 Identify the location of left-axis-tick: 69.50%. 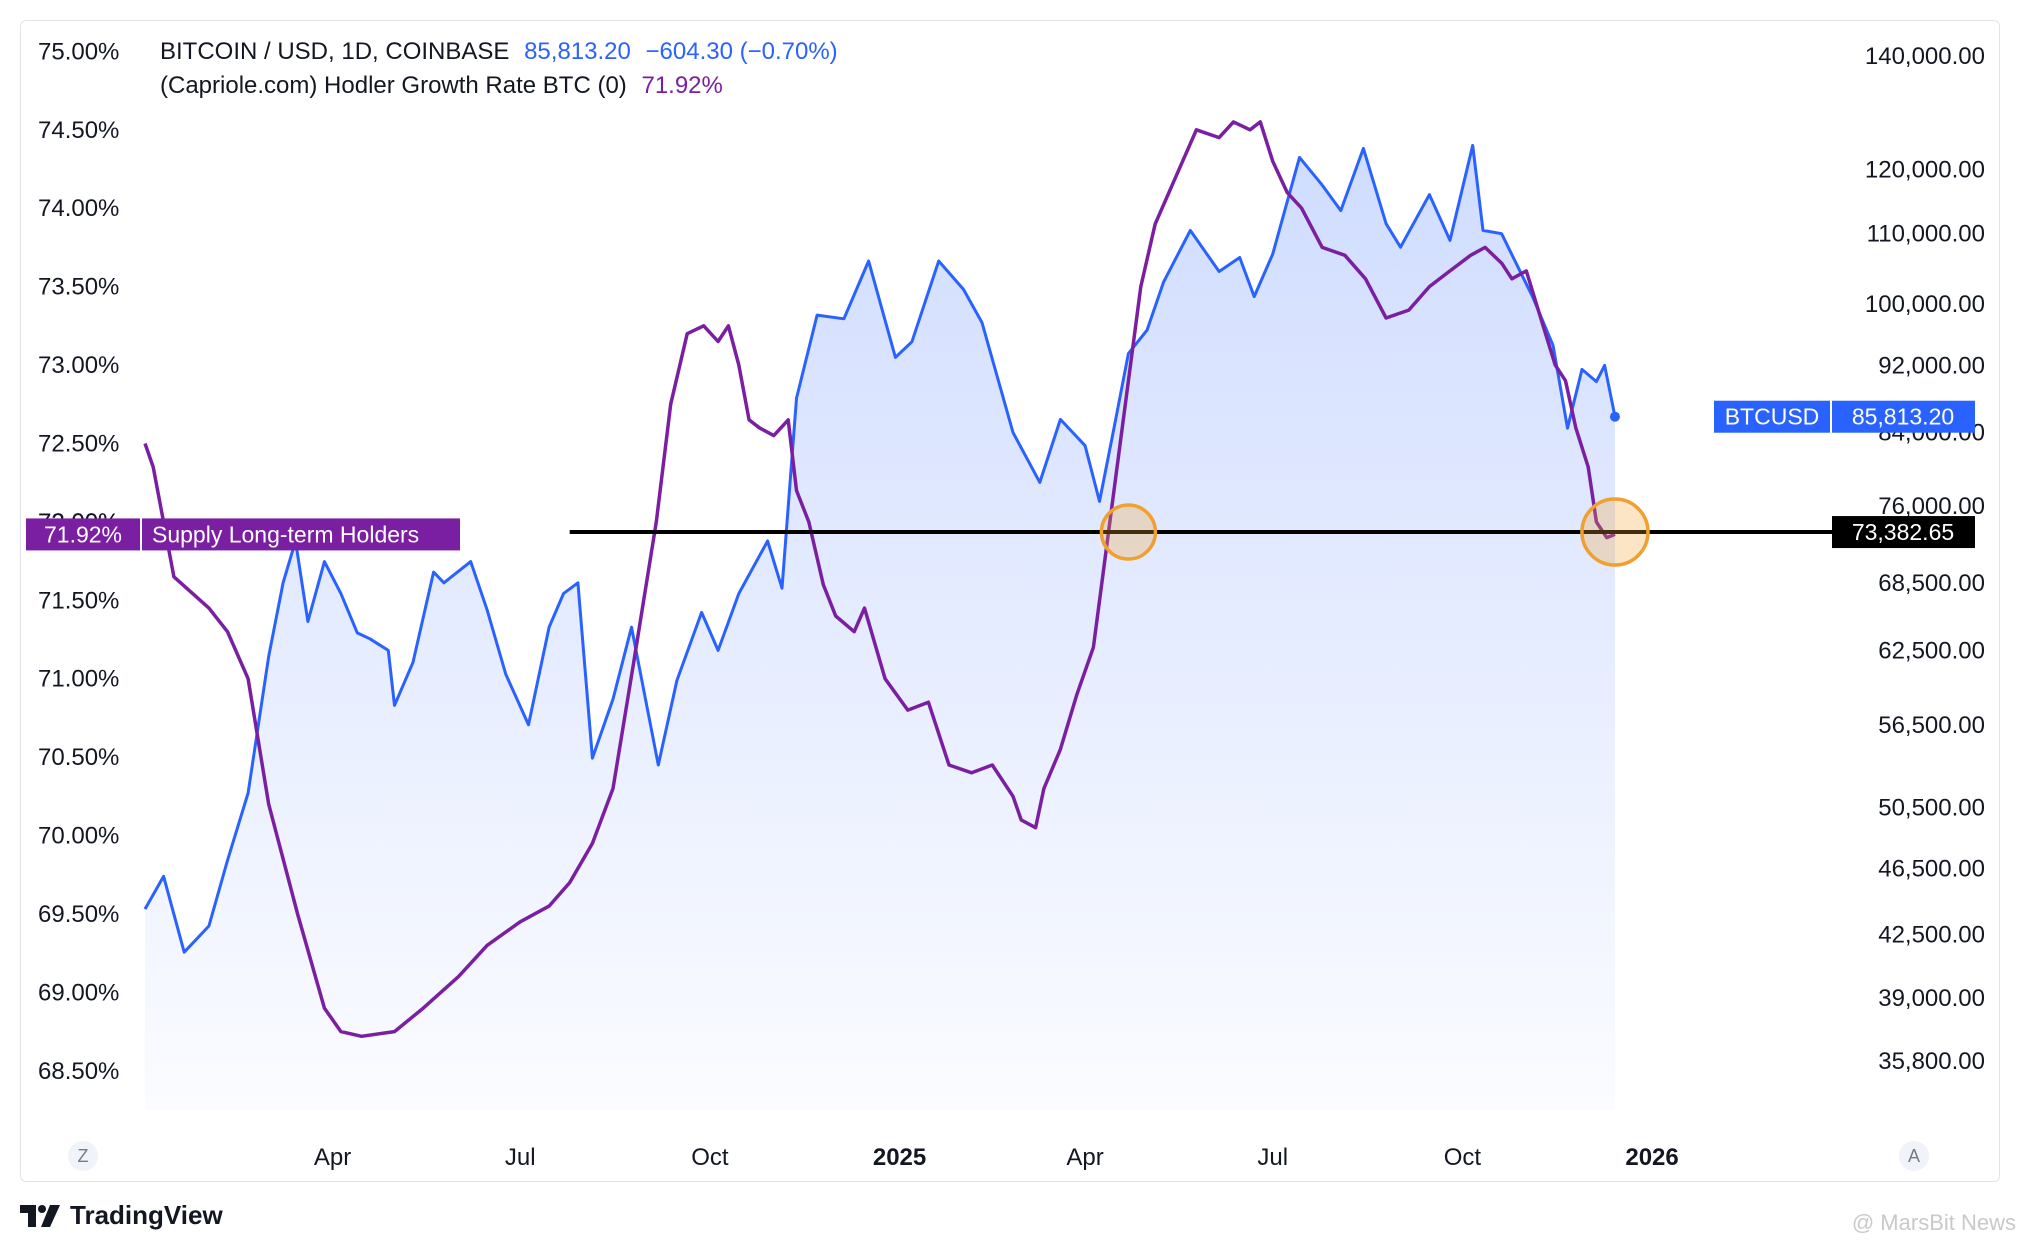
(78, 914).